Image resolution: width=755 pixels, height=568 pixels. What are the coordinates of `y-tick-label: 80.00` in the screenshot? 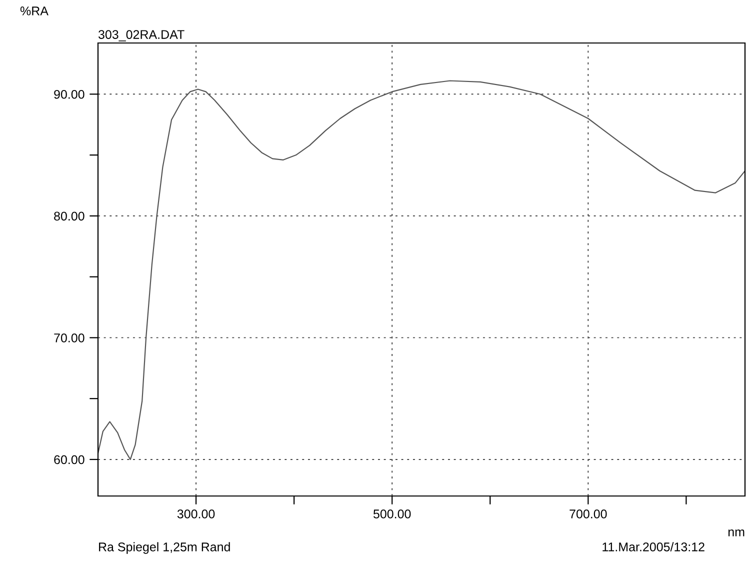 It's located at (69, 216).